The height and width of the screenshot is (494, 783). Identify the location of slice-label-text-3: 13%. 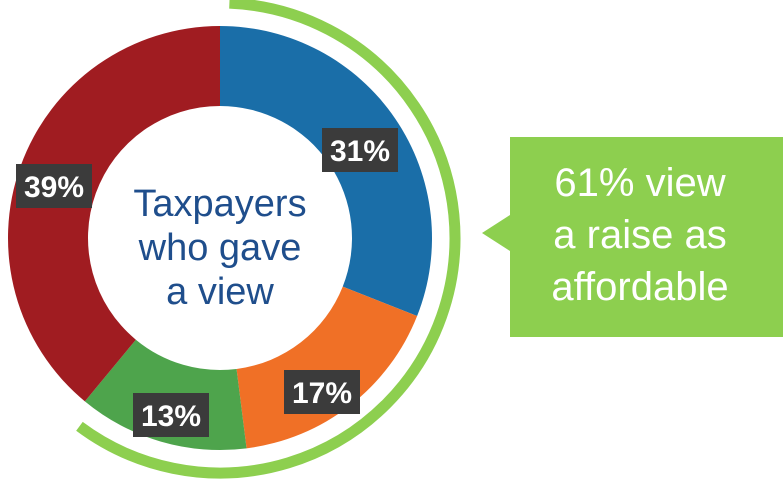
(171, 416).